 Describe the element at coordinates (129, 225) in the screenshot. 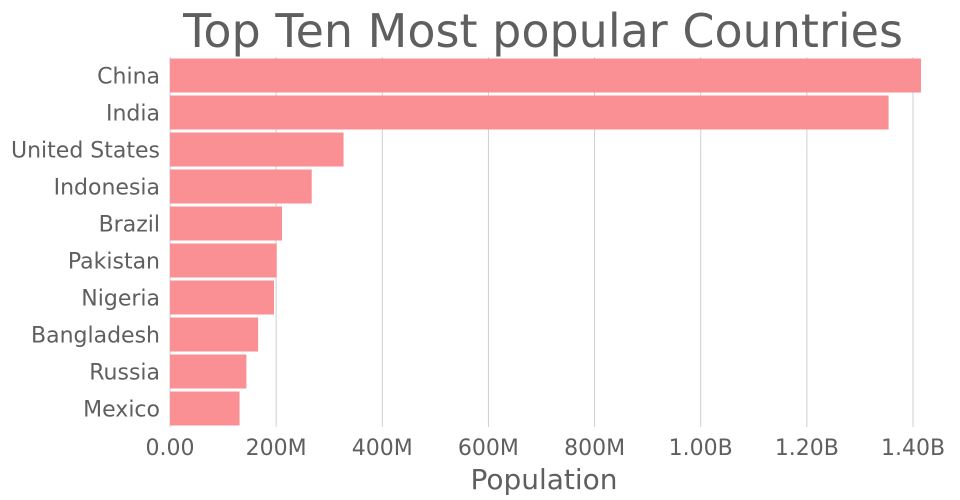

I see `category-label: Brazil` at that location.